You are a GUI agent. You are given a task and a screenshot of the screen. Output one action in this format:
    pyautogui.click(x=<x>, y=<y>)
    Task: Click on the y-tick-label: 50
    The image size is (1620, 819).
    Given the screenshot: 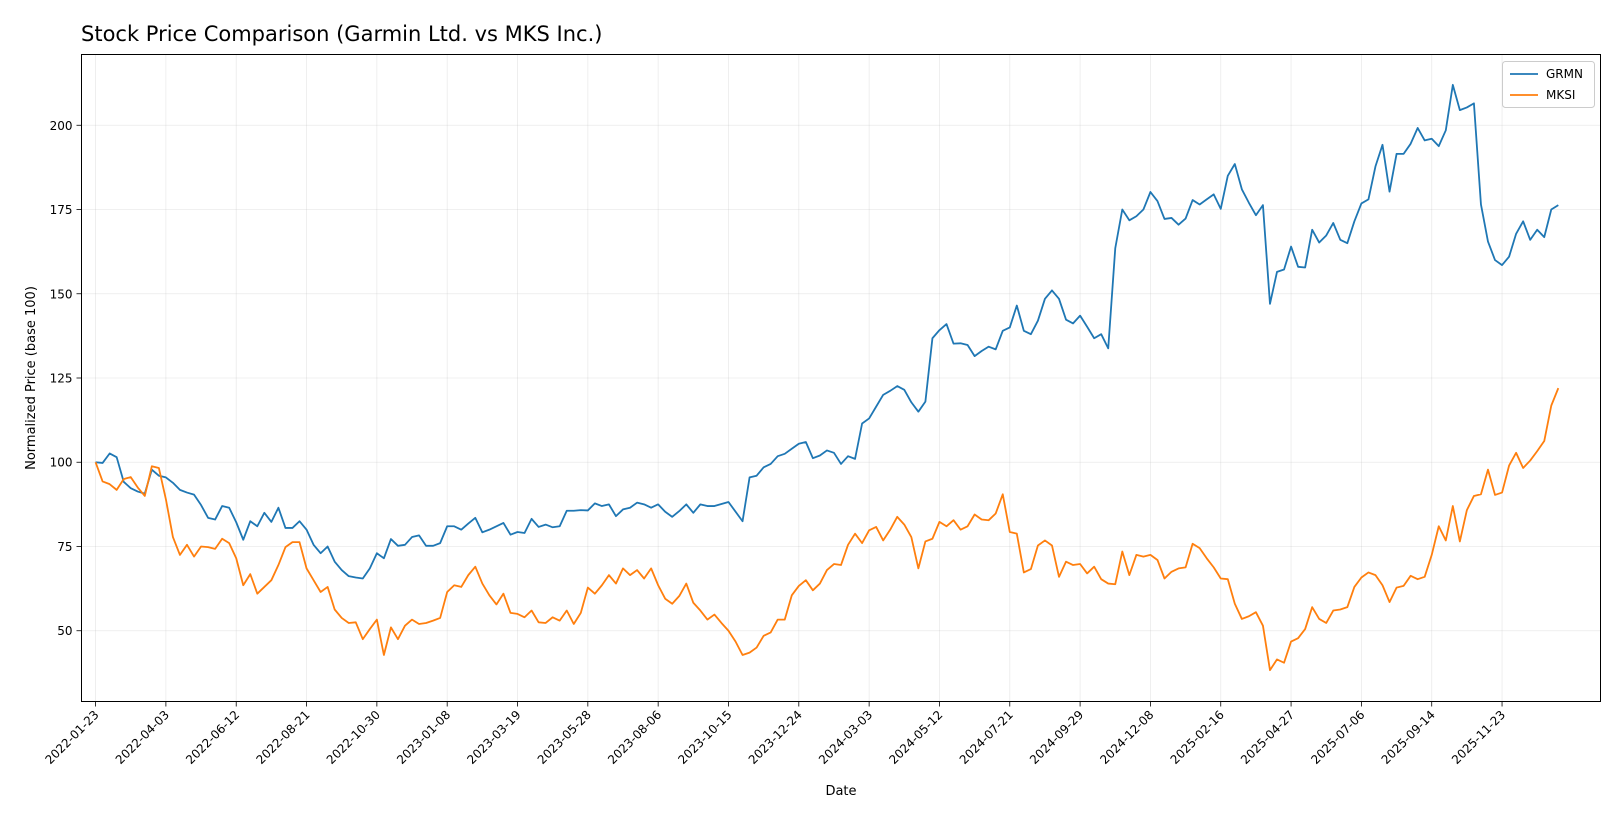 What is the action you would take?
    pyautogui.click(x=64, y=631)
    